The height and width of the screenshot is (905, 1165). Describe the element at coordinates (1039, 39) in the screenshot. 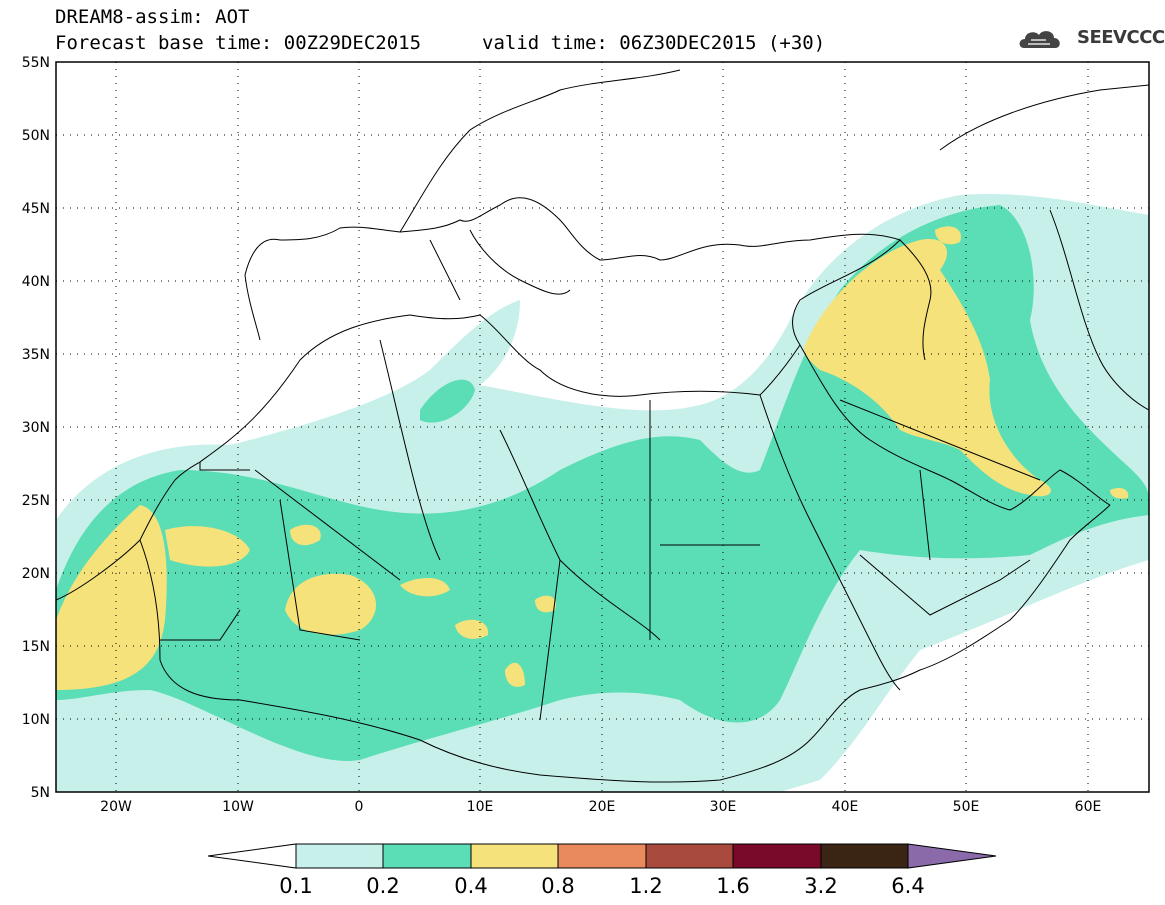

I see `cloud-icon` at that location.